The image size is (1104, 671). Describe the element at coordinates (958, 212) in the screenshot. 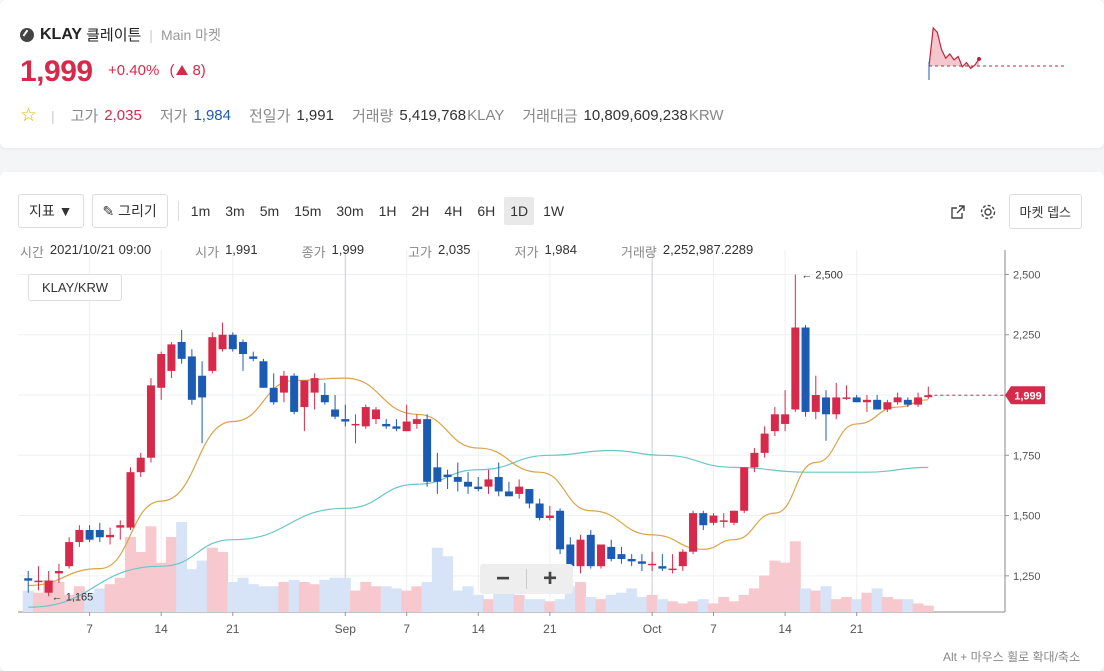

I see `external-link-icon` at that location.